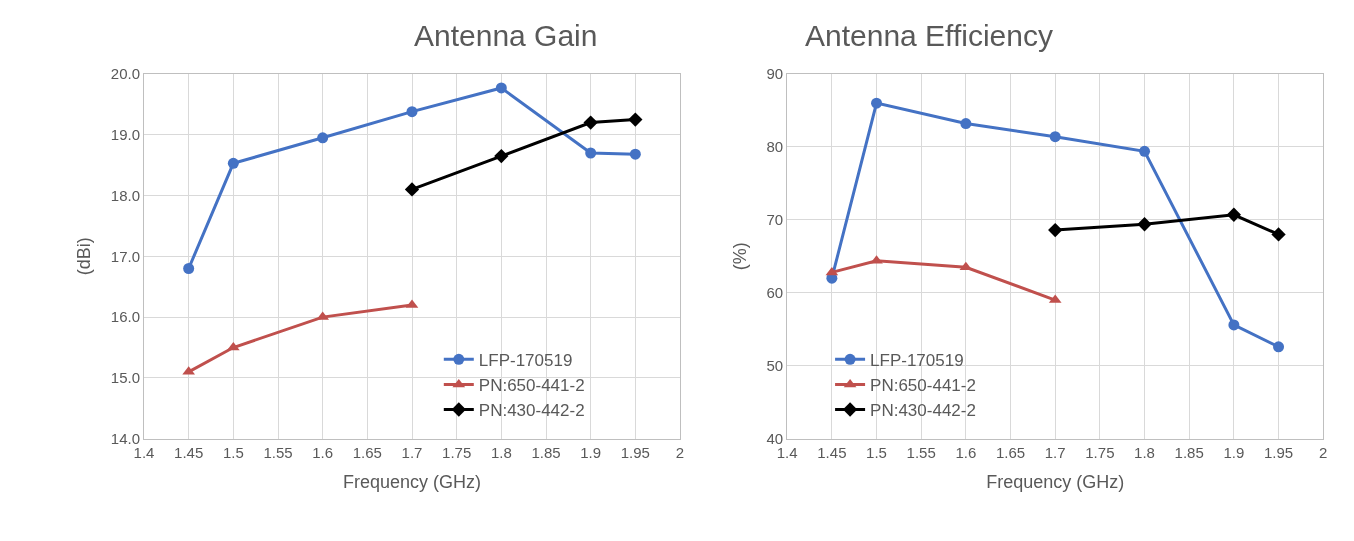  Describe the element at coordinates (775, 147) in the screenshot. I see `y-tick-label: 80` at that location.